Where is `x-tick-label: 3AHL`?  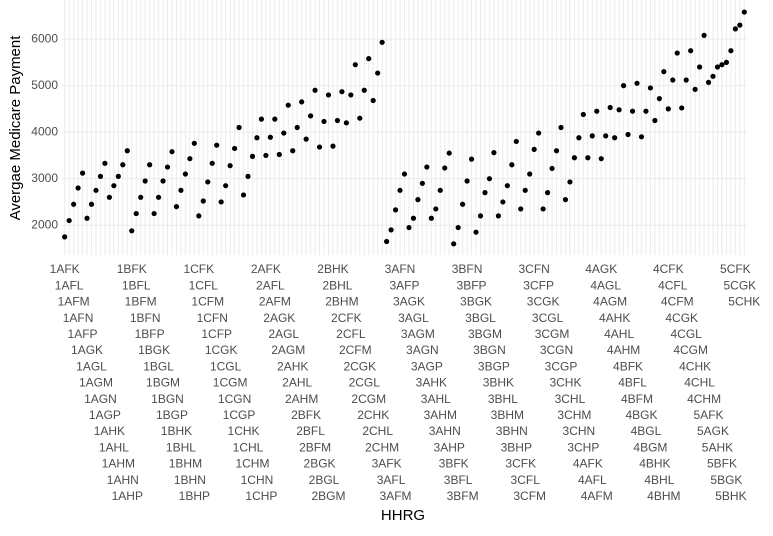 x-tick-label: 3AHL is located at coordinates (436, 399).